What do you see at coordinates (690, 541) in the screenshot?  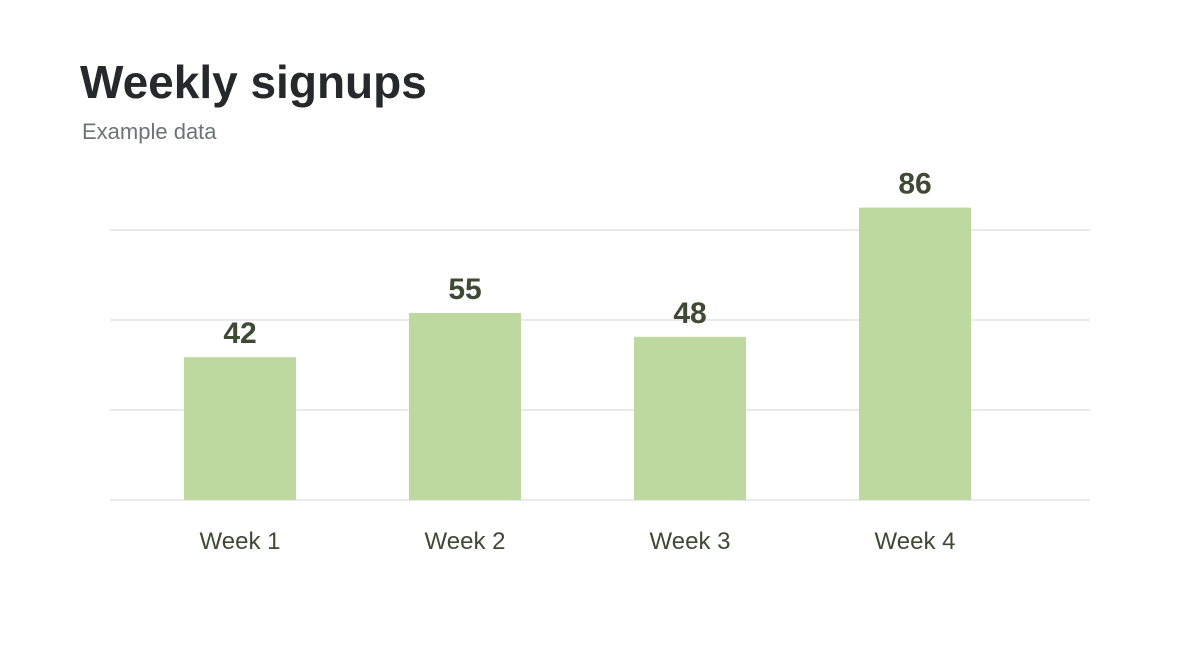 I see `x-tick-label: Week 3` at bounding box center [690, 541].